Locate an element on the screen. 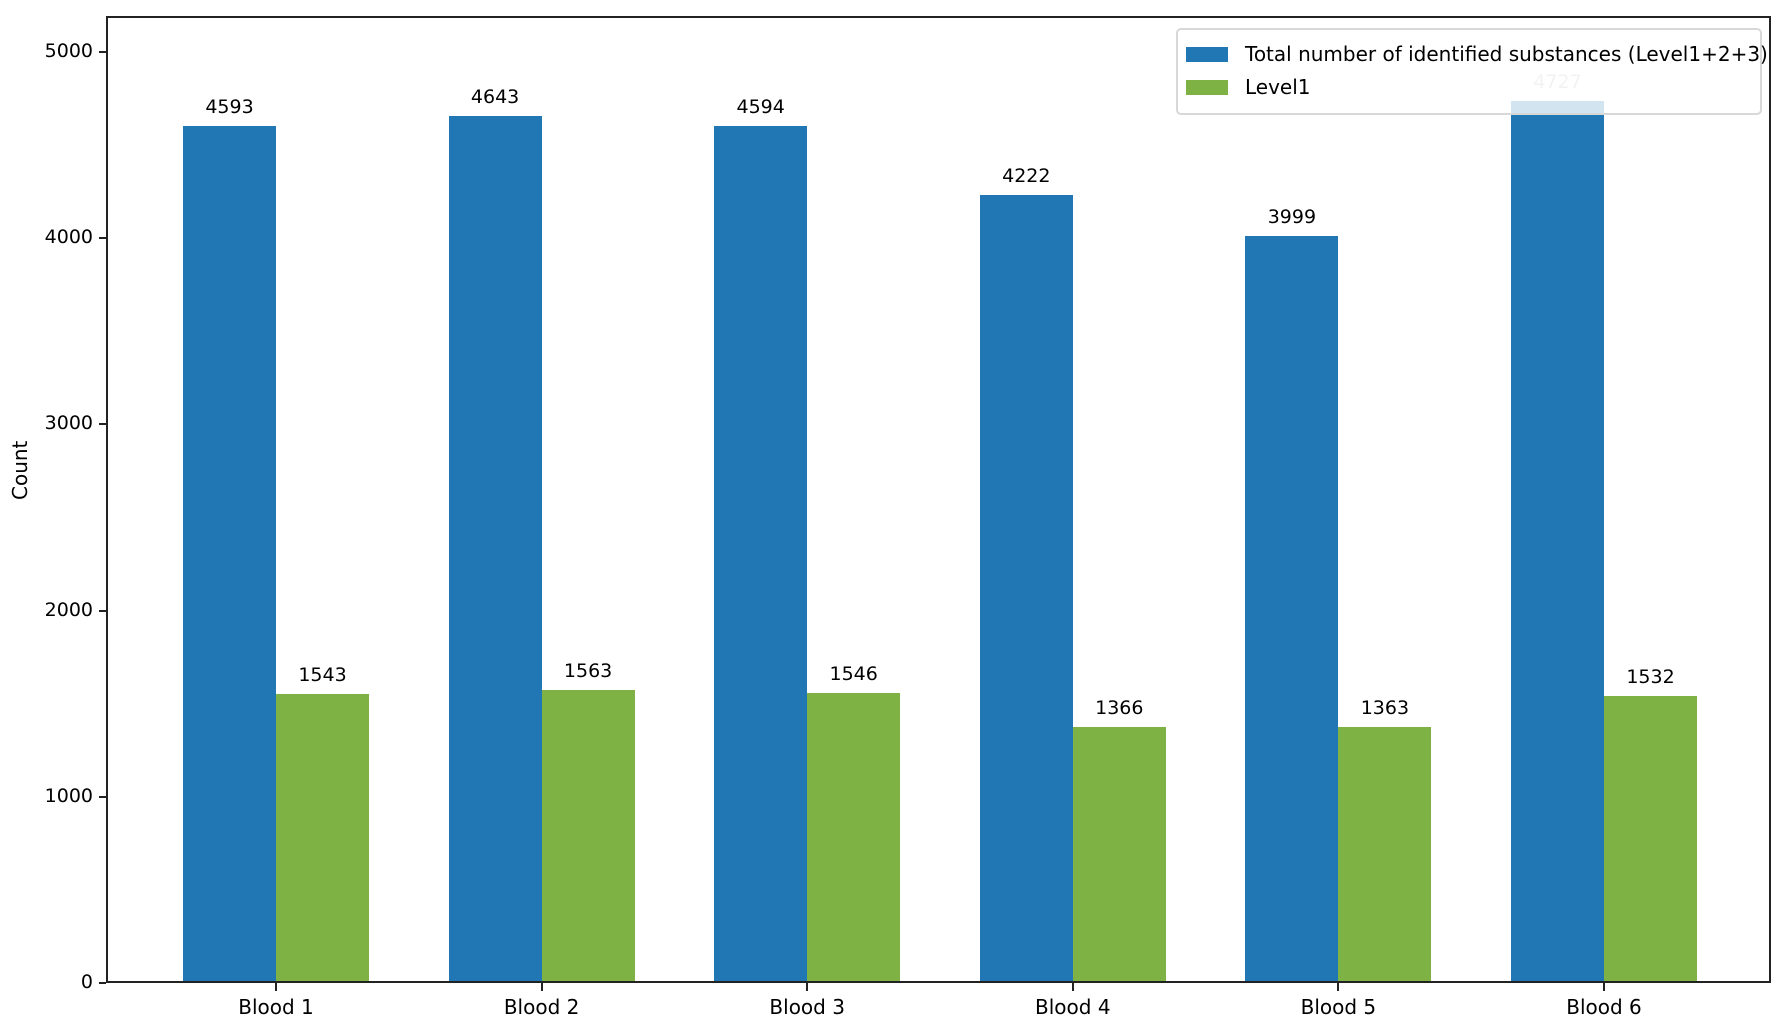 Image resolution: width=1785 pixels, height=1035 pixels. y-tick-label: 4000 is located at coordinates (68, 237).